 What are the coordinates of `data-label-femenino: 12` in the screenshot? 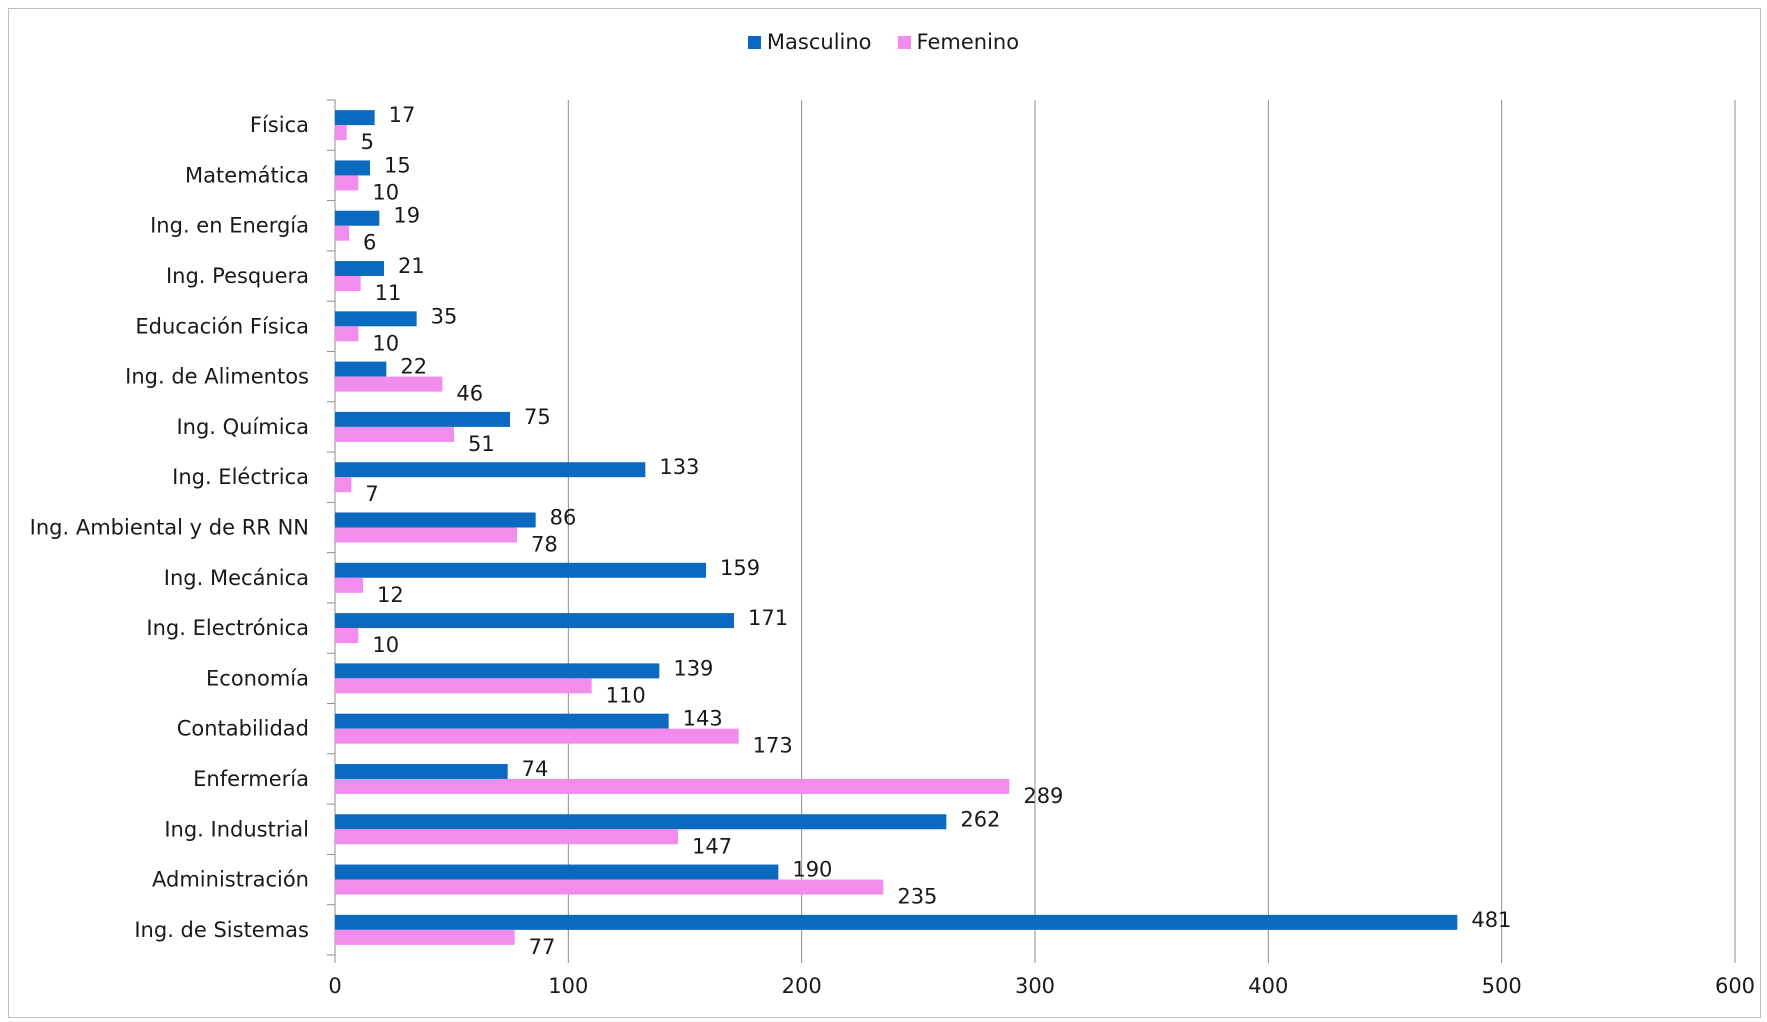 It's located at (390, 595).